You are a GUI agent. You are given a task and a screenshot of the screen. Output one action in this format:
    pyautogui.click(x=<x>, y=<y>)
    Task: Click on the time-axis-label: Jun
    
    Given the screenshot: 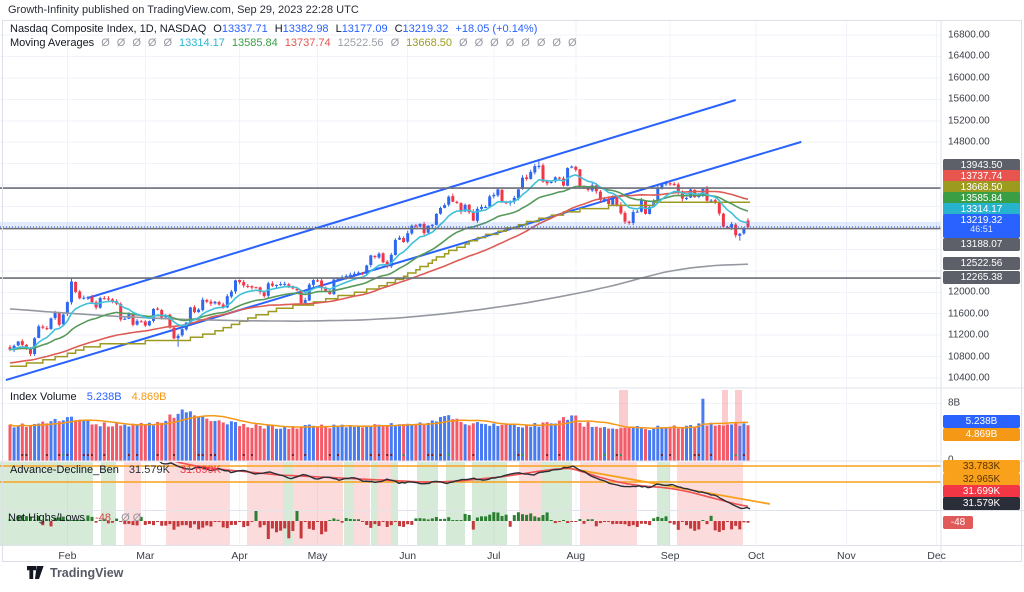 What is the action you would take?
    pyautogui.click(x=408, y=556)
    